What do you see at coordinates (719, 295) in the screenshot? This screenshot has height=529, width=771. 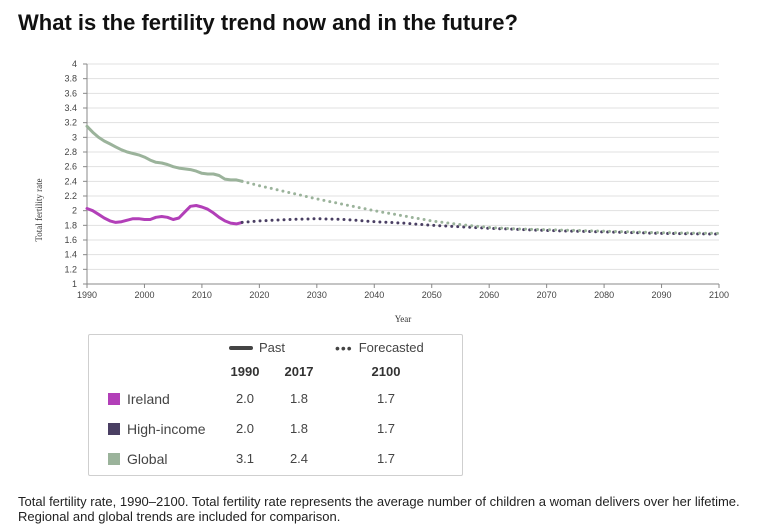 I see `x-tick-label: 2100` at bounding box center [719, 295].